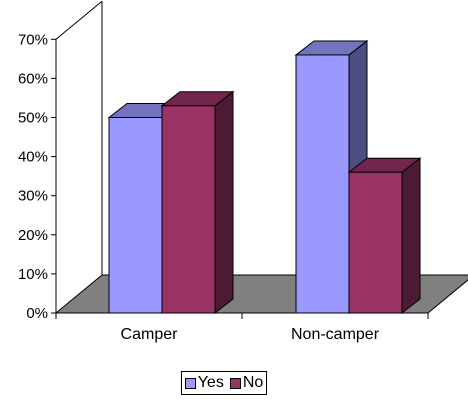 The image size is (468, 400). I want to click on legend-item-yes: Yes, so click(204, 383).